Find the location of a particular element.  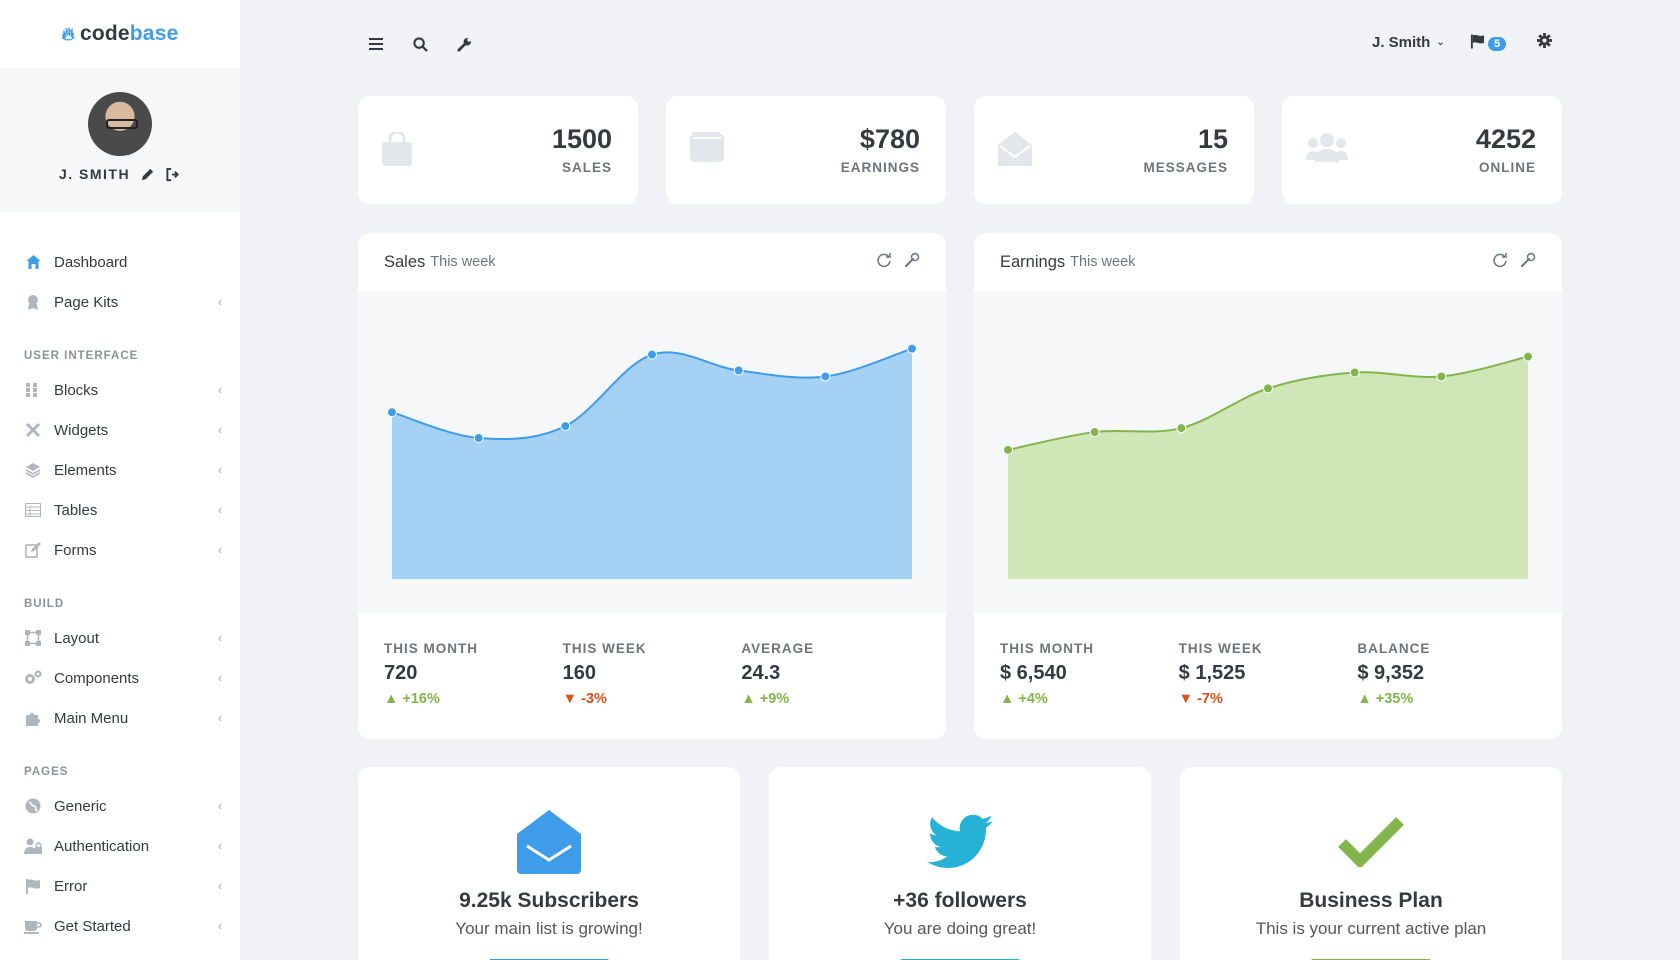

users-icon is located at coordinates (1327, 149).